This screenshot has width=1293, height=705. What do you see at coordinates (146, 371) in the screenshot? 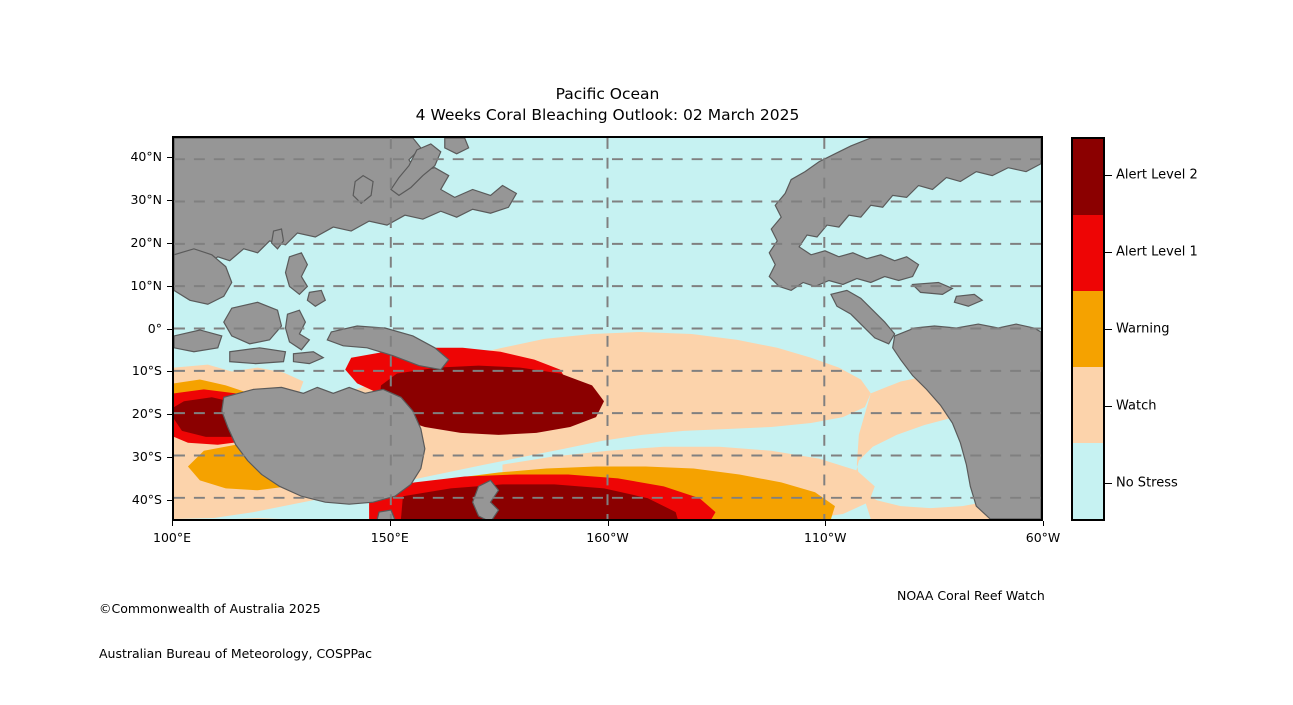
I see `y-tick-label-5: 10°S` at bounding box center [146, 371].